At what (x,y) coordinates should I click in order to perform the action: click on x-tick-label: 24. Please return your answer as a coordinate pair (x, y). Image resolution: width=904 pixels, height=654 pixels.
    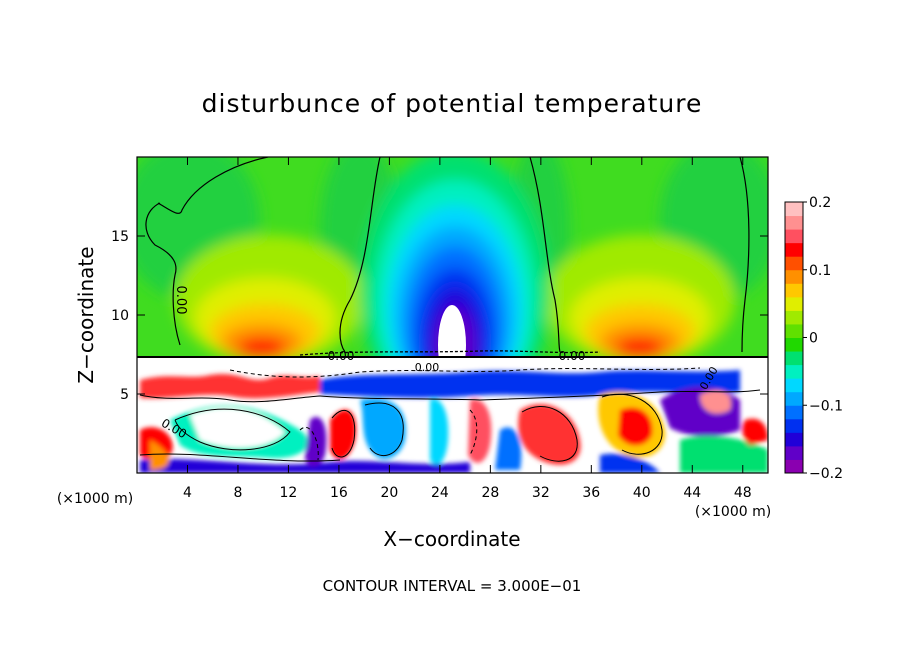
    Looking at the image, I should click on (440, 493).